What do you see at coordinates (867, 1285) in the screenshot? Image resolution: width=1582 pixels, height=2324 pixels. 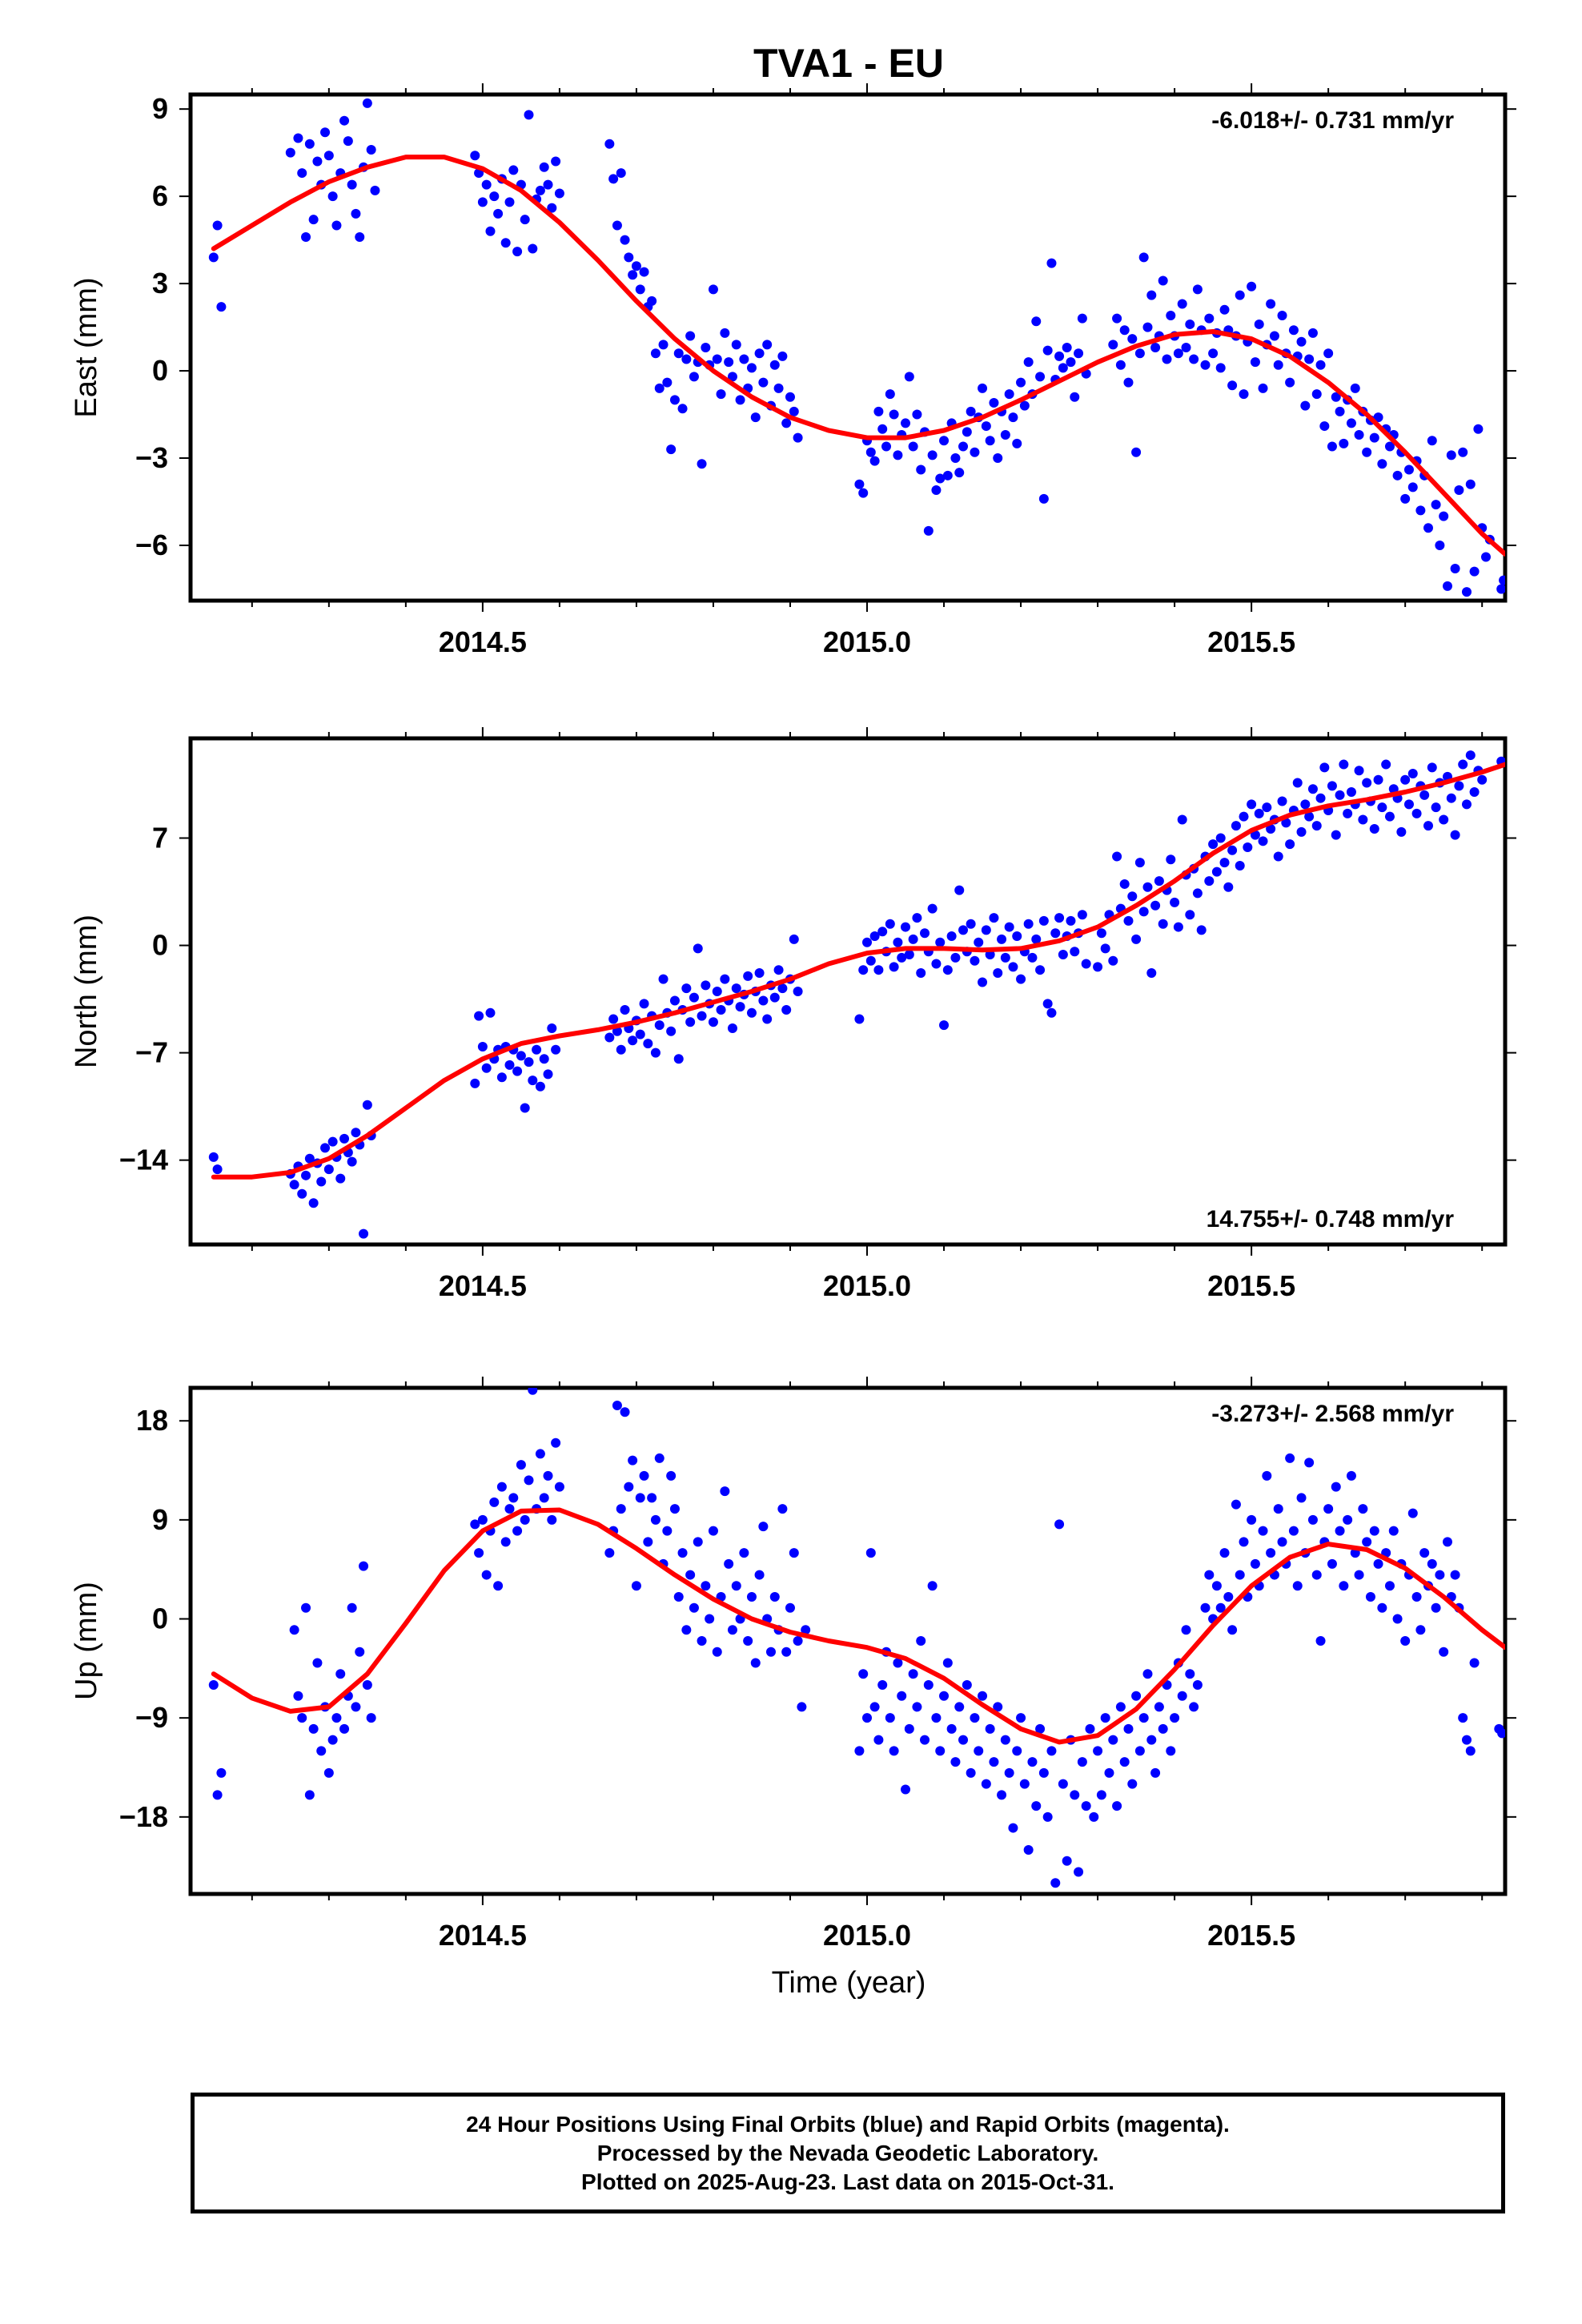 I see `x-tick-label: 2015.0` at bounding box center [867, 1285].